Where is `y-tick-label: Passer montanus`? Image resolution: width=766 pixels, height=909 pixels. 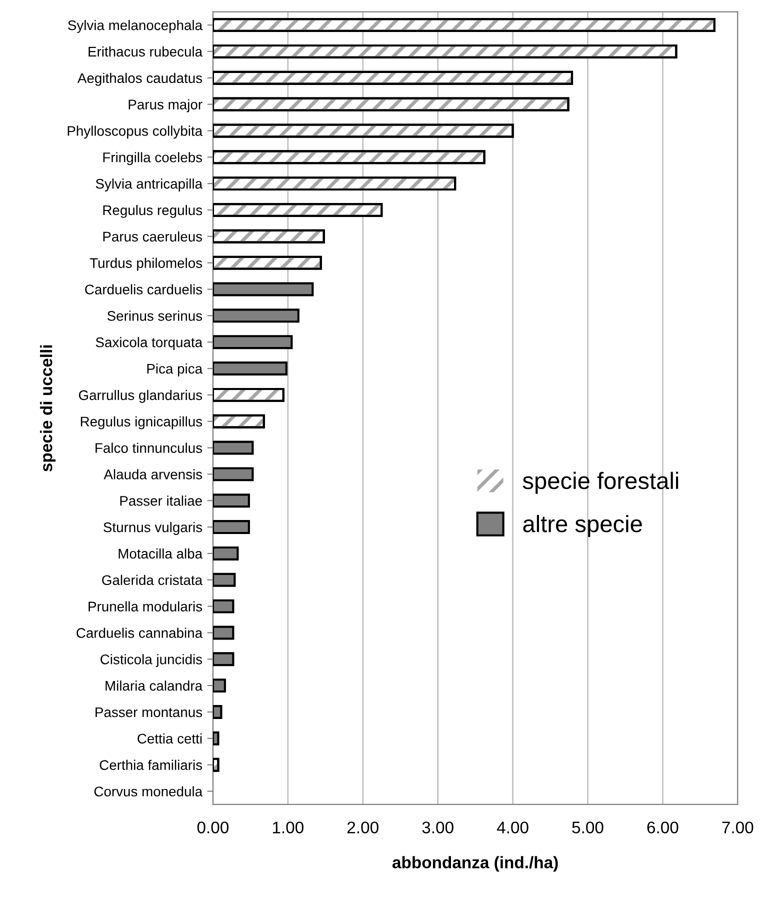
y-tick-label: Passer montanus is located at coordinates (149, 712).